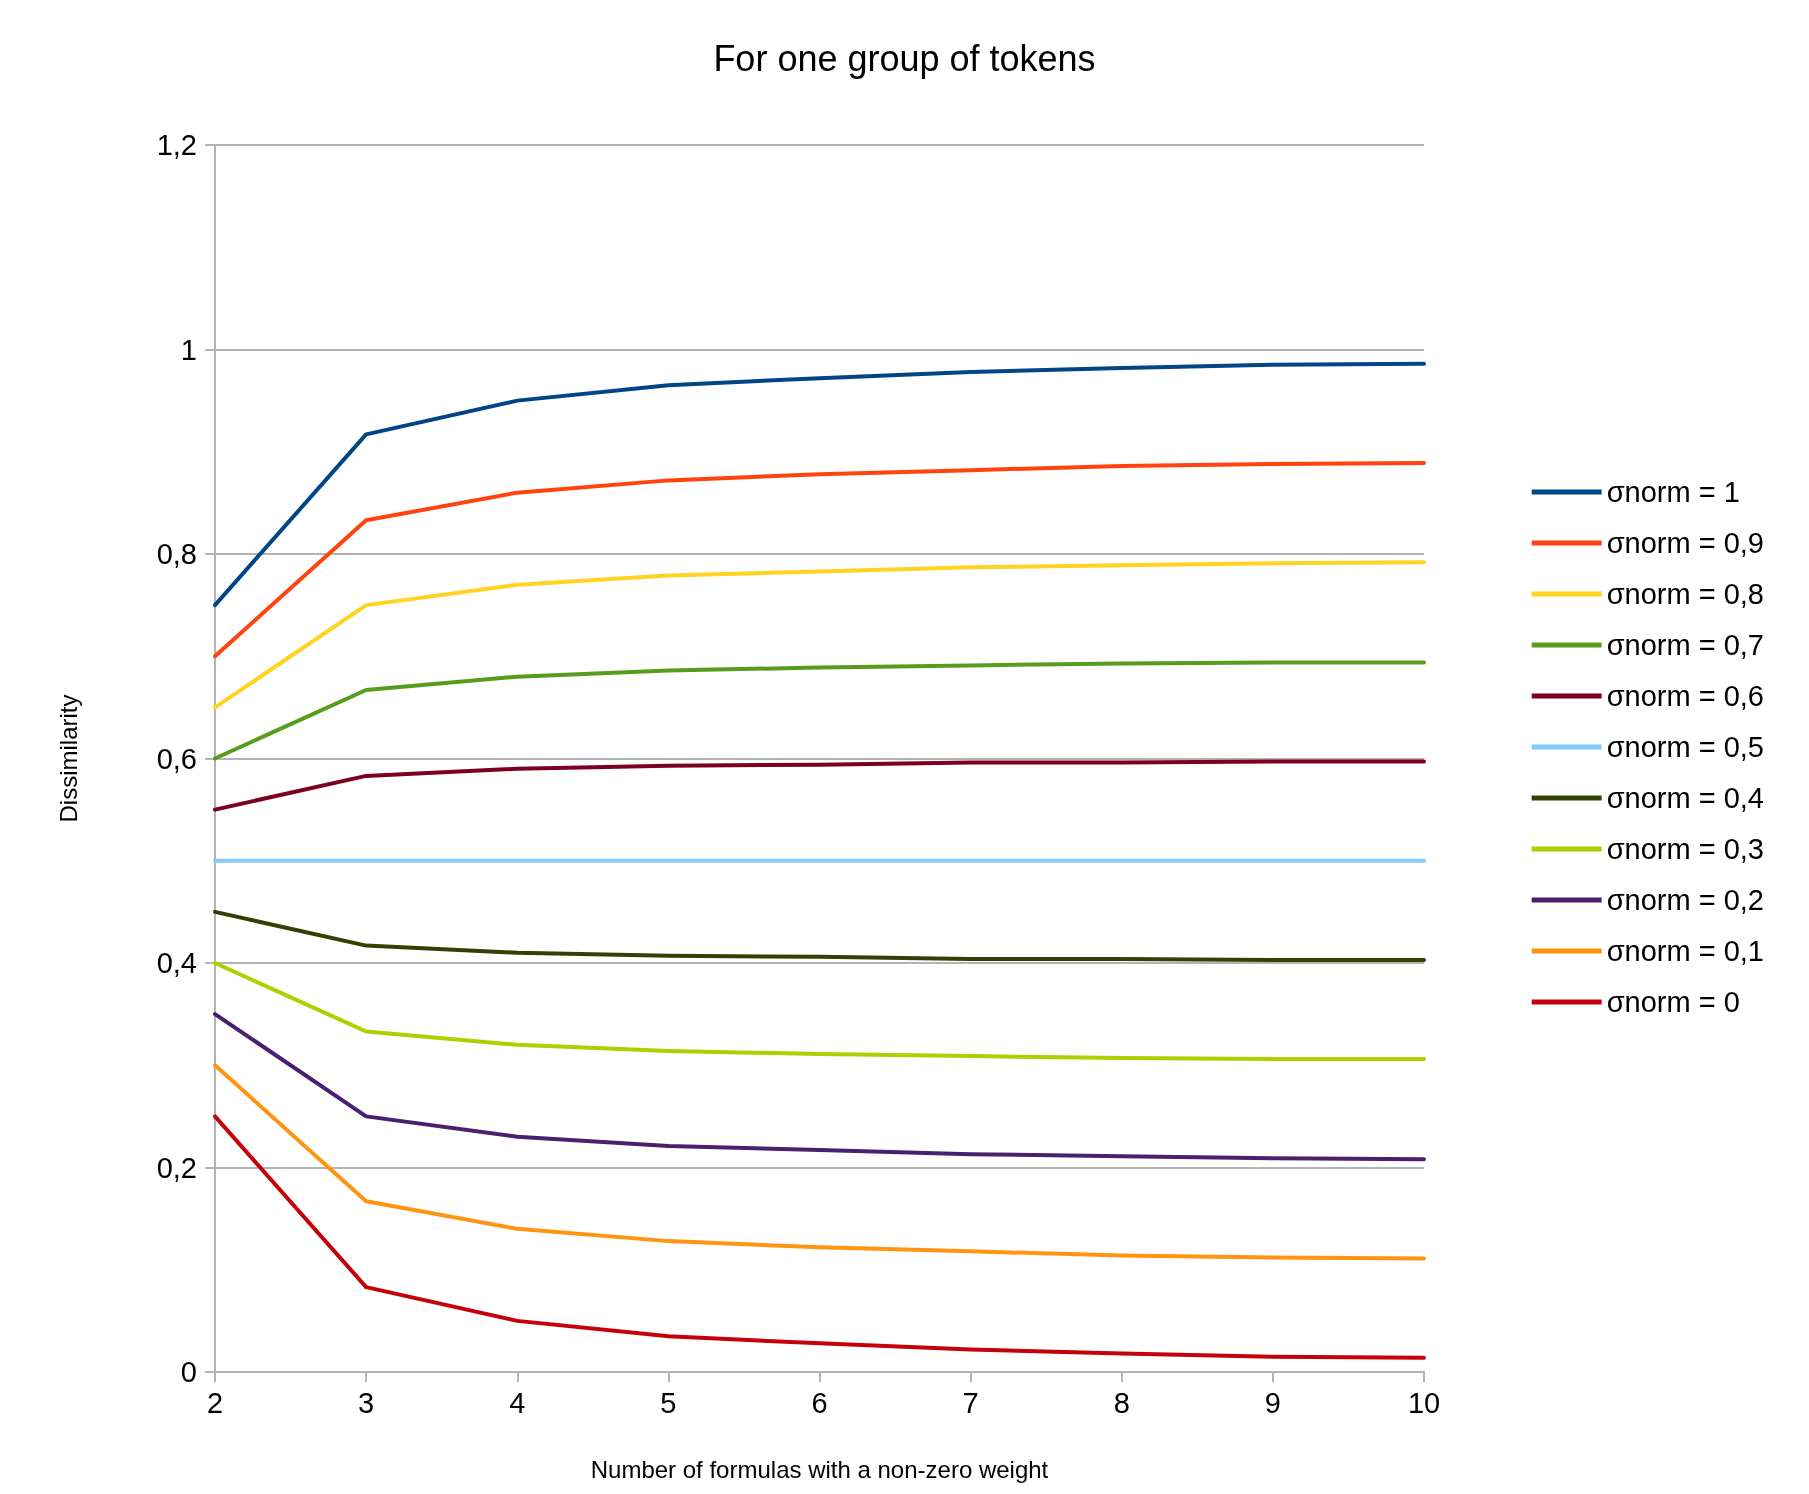  Describe the element at coordinates (1685, 543) in the screenshot. I see `legend-label: σnorm = 0,9` at that location.